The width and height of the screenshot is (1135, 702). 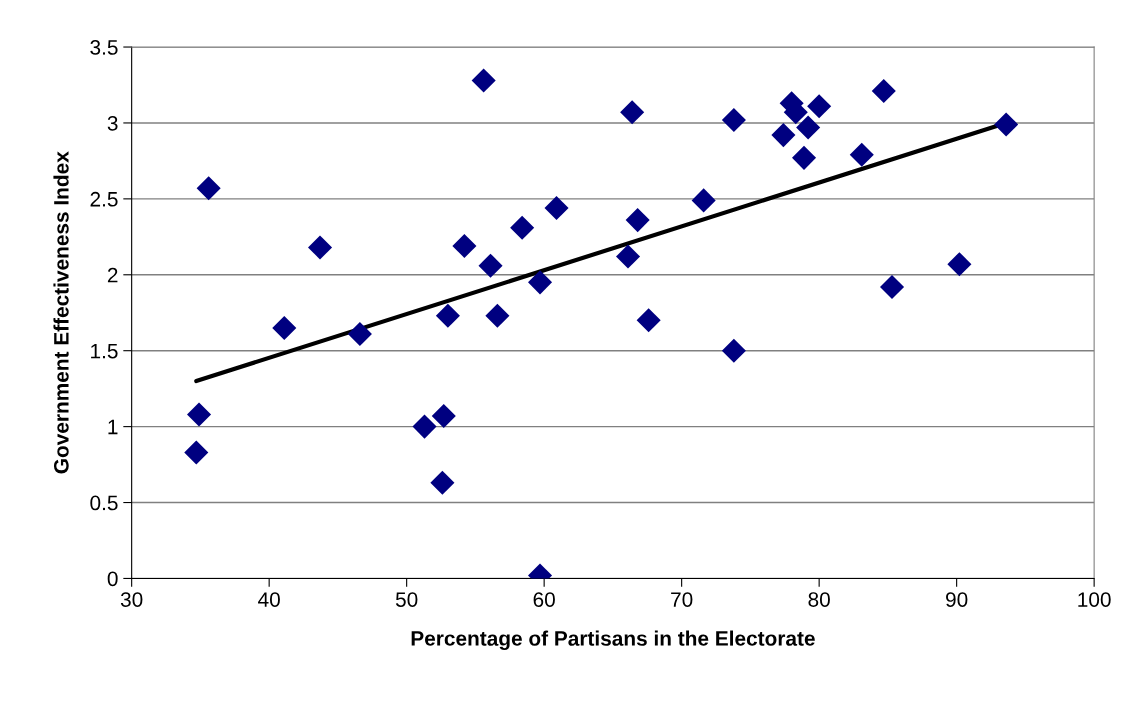 I want to click on y-axis-title: Government Effectiveness Index, so click(x=61, y=312).